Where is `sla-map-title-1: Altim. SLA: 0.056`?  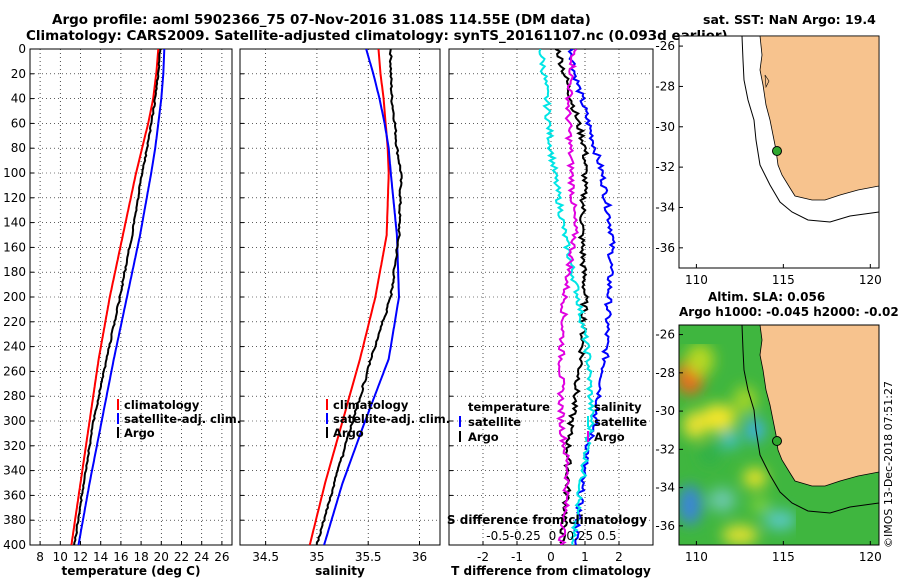 sla-map-title-1: Altim. SLA: 0.056 is located at coordinates (767, 297).